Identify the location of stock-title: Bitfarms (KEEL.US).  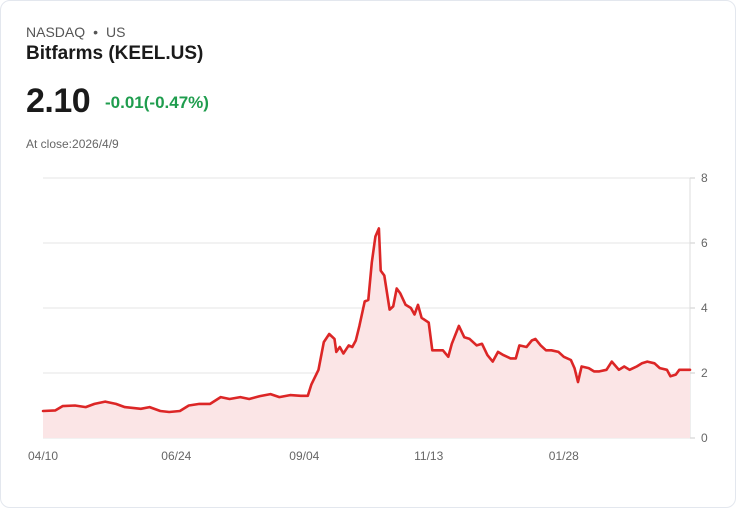
(115, 53).